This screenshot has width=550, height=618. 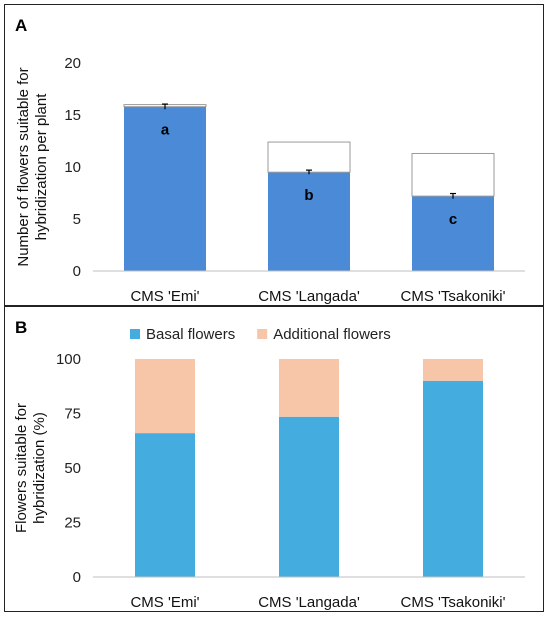 What do you see at coordinates (72, 468) in the screenshot?
I see `y-tick-label: 50` at bounding box center [72, 468].